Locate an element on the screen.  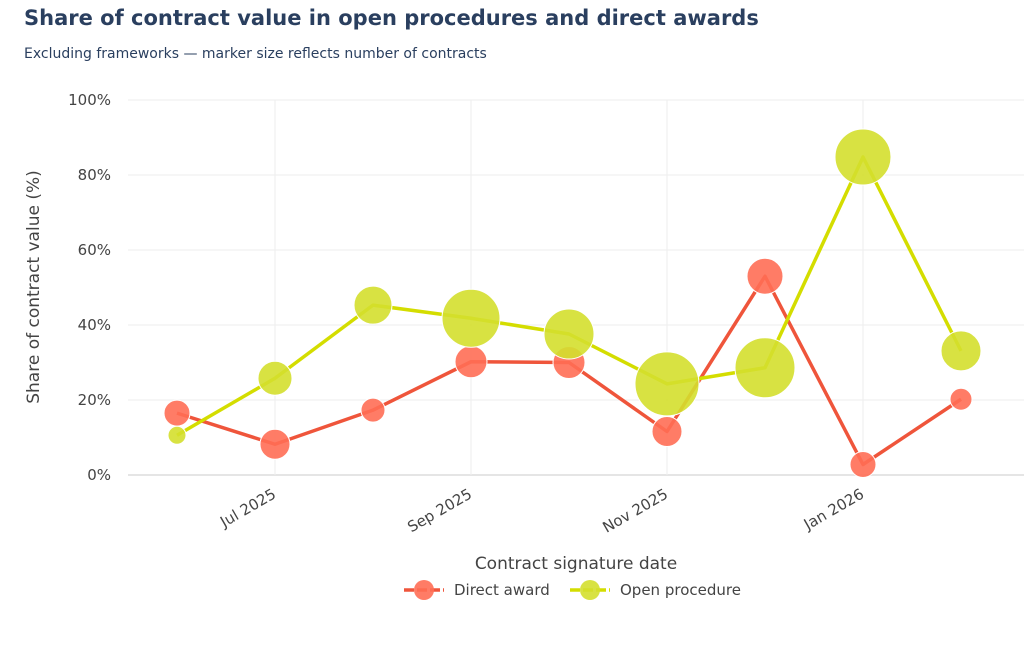
legend-item: Direct award is located at coordinates (477, 590).